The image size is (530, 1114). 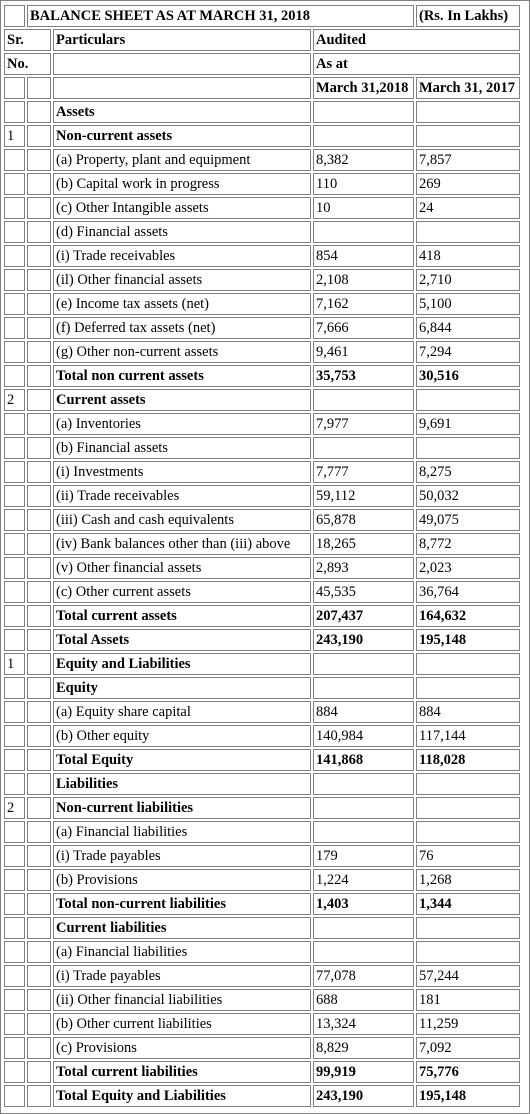 I want to click on table-row: (c) Other Intangible assets 10 24, so click(x=262, y=208).